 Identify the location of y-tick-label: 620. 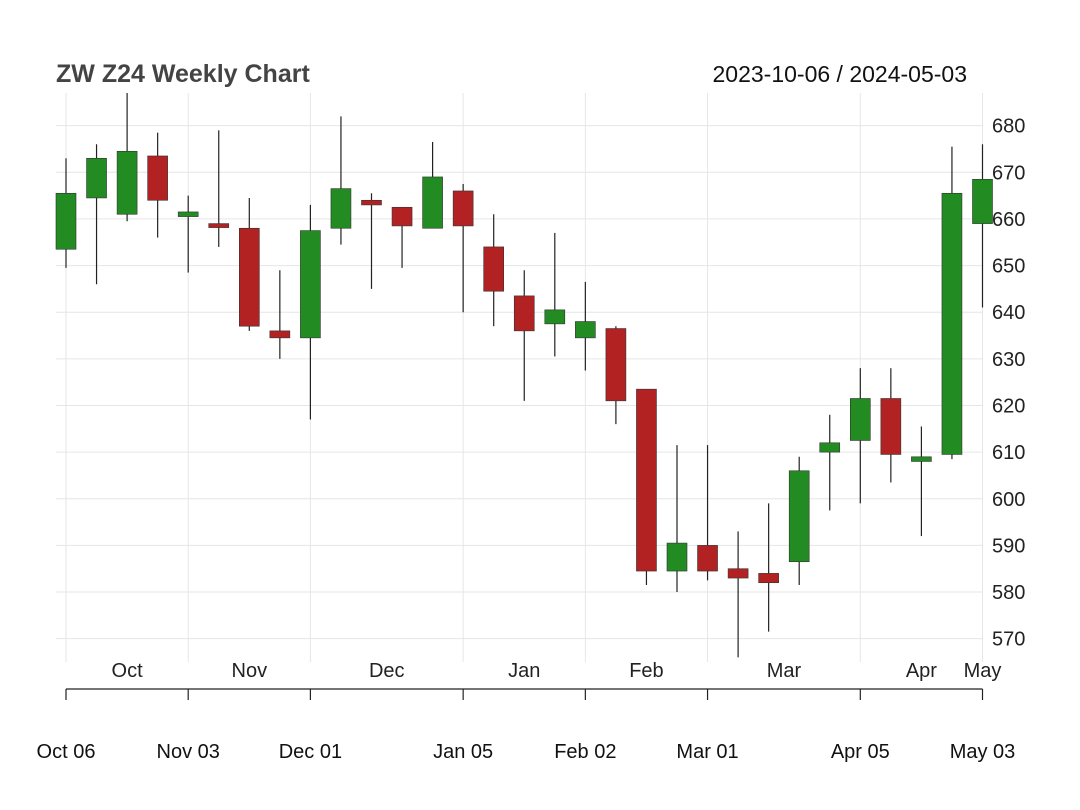
(1008, 406).